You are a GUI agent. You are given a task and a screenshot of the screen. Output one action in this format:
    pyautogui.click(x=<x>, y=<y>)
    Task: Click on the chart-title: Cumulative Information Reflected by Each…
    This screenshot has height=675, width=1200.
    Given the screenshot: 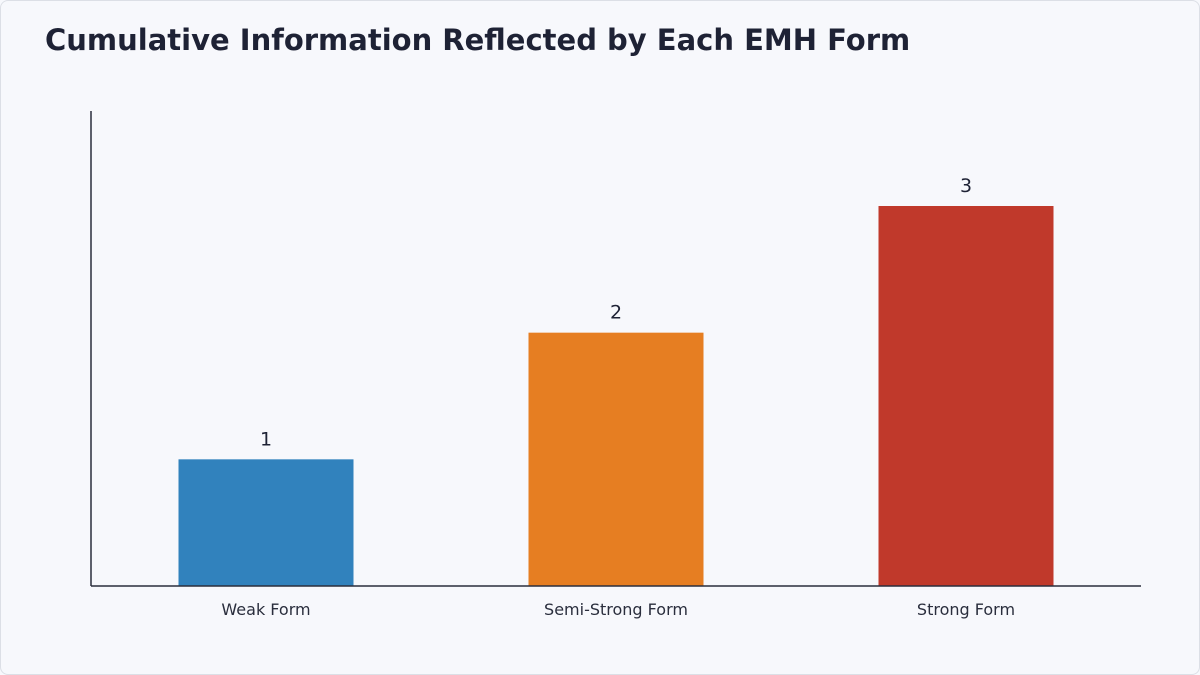 What is the action you would take?
    pyautogui.click(x=478, y=40)
    